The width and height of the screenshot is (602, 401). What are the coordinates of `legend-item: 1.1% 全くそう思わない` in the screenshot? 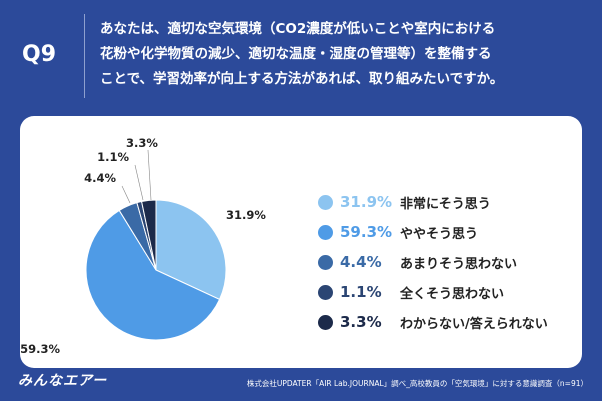 It's located at (453, 292).